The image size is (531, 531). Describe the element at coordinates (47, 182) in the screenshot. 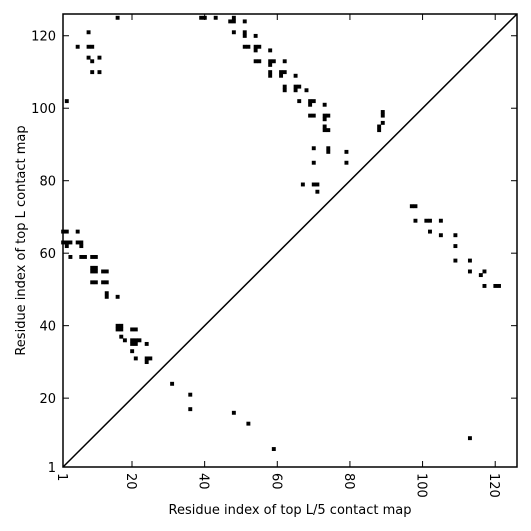

I see `y-tick-label: 80` at that location.